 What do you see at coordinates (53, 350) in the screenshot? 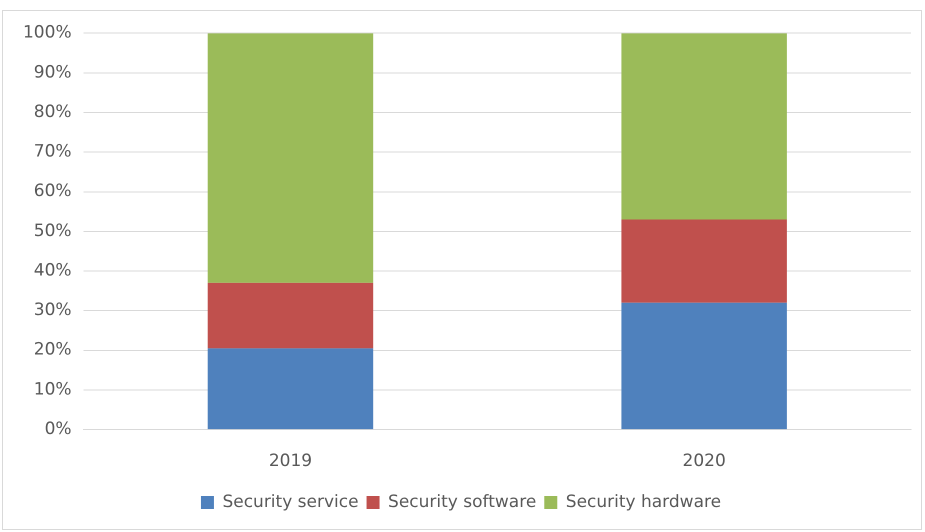
I see `y-tick-label: 20%` at bounding box center [53, 350].